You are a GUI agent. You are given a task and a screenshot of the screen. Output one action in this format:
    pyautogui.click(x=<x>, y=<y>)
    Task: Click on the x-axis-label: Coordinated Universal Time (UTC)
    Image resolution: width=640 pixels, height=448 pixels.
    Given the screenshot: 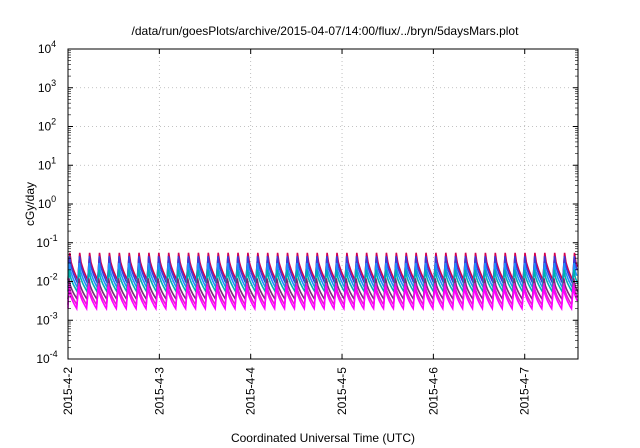 What is the action you would take?
    pyautogui.click(x=323, y=438)
    